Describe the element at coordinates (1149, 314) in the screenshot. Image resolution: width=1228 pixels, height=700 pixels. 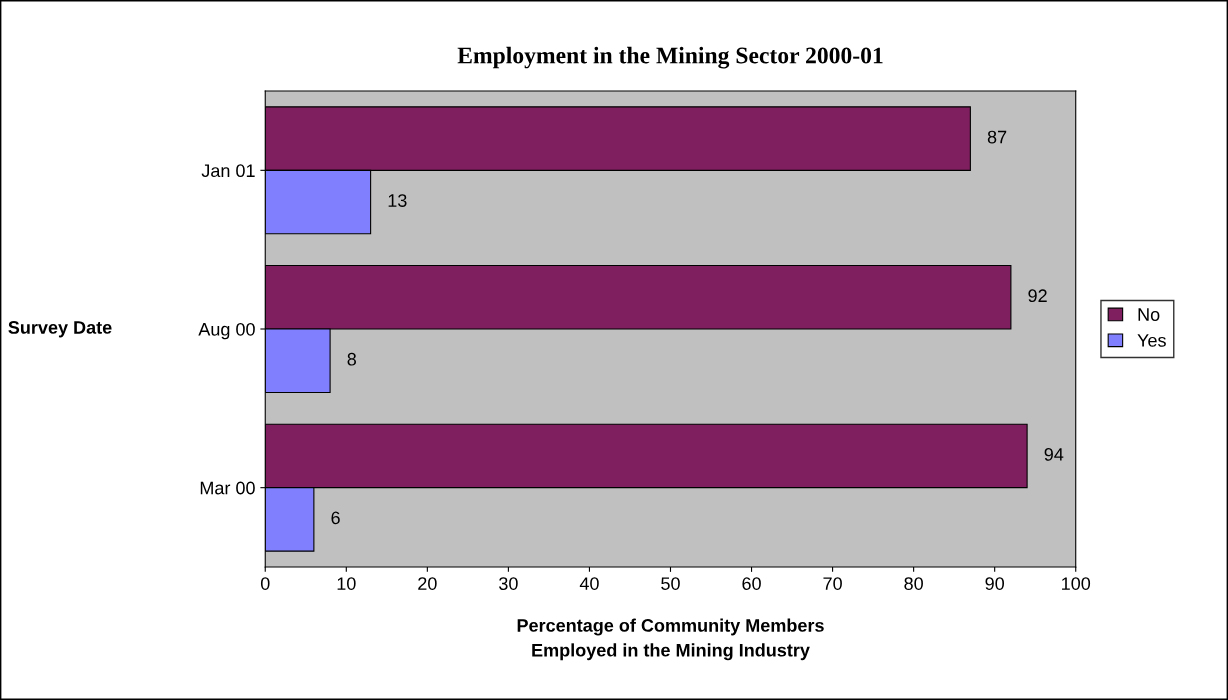
I see `legend-label: No` at that location.